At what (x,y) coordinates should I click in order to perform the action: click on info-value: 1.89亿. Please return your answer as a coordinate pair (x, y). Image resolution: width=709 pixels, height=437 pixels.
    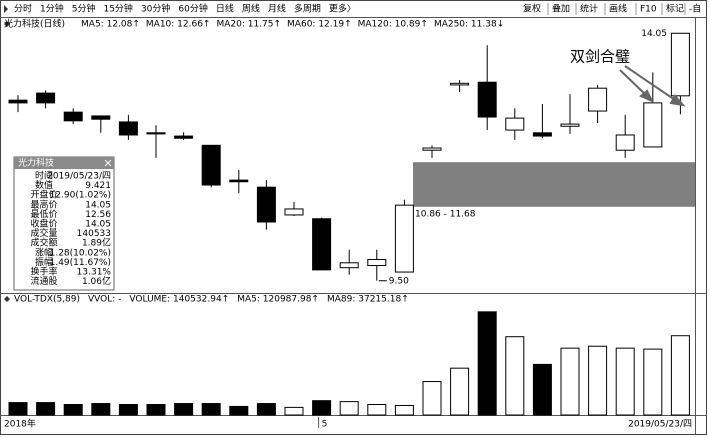
    Looking at the image, I should click on (96, 243).